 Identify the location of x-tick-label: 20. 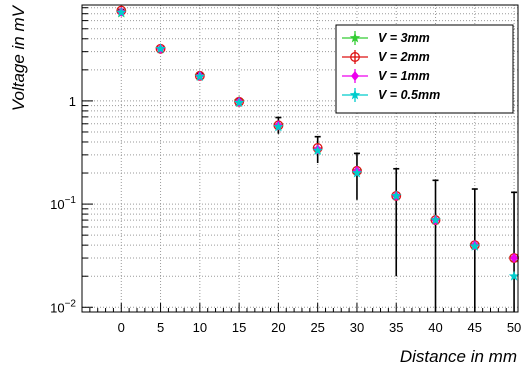
(278, 327).